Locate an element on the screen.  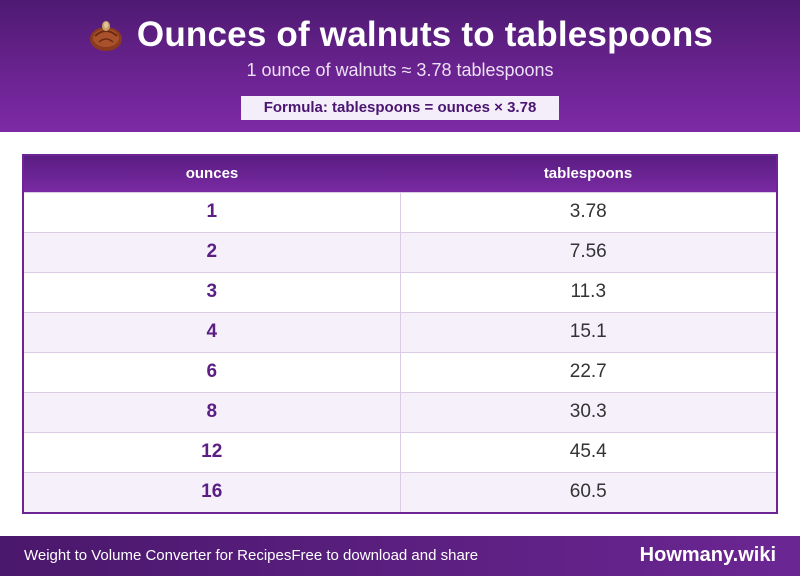
title-row: Ounces of walnuts to tablespoons is located at coordinates (400, 35).